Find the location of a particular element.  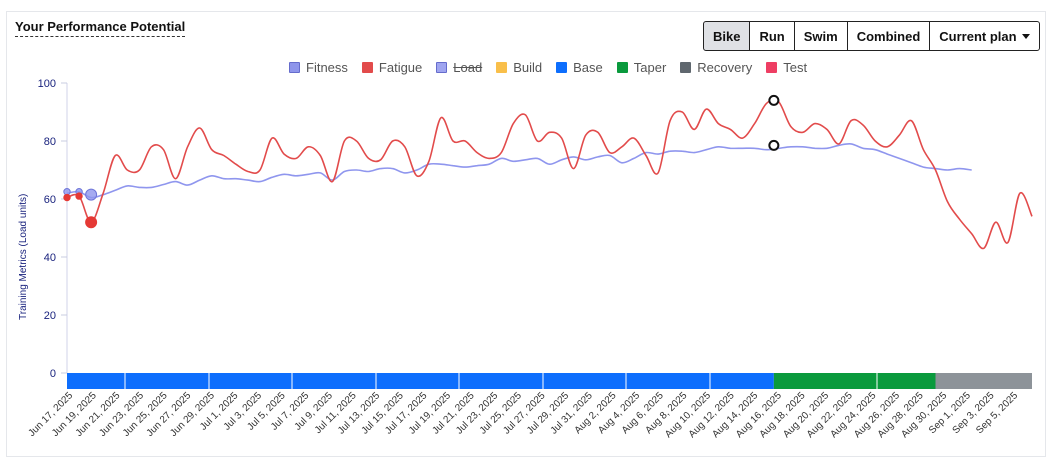

page-title: Your Performance Potential is located at coordinates (100, 28).